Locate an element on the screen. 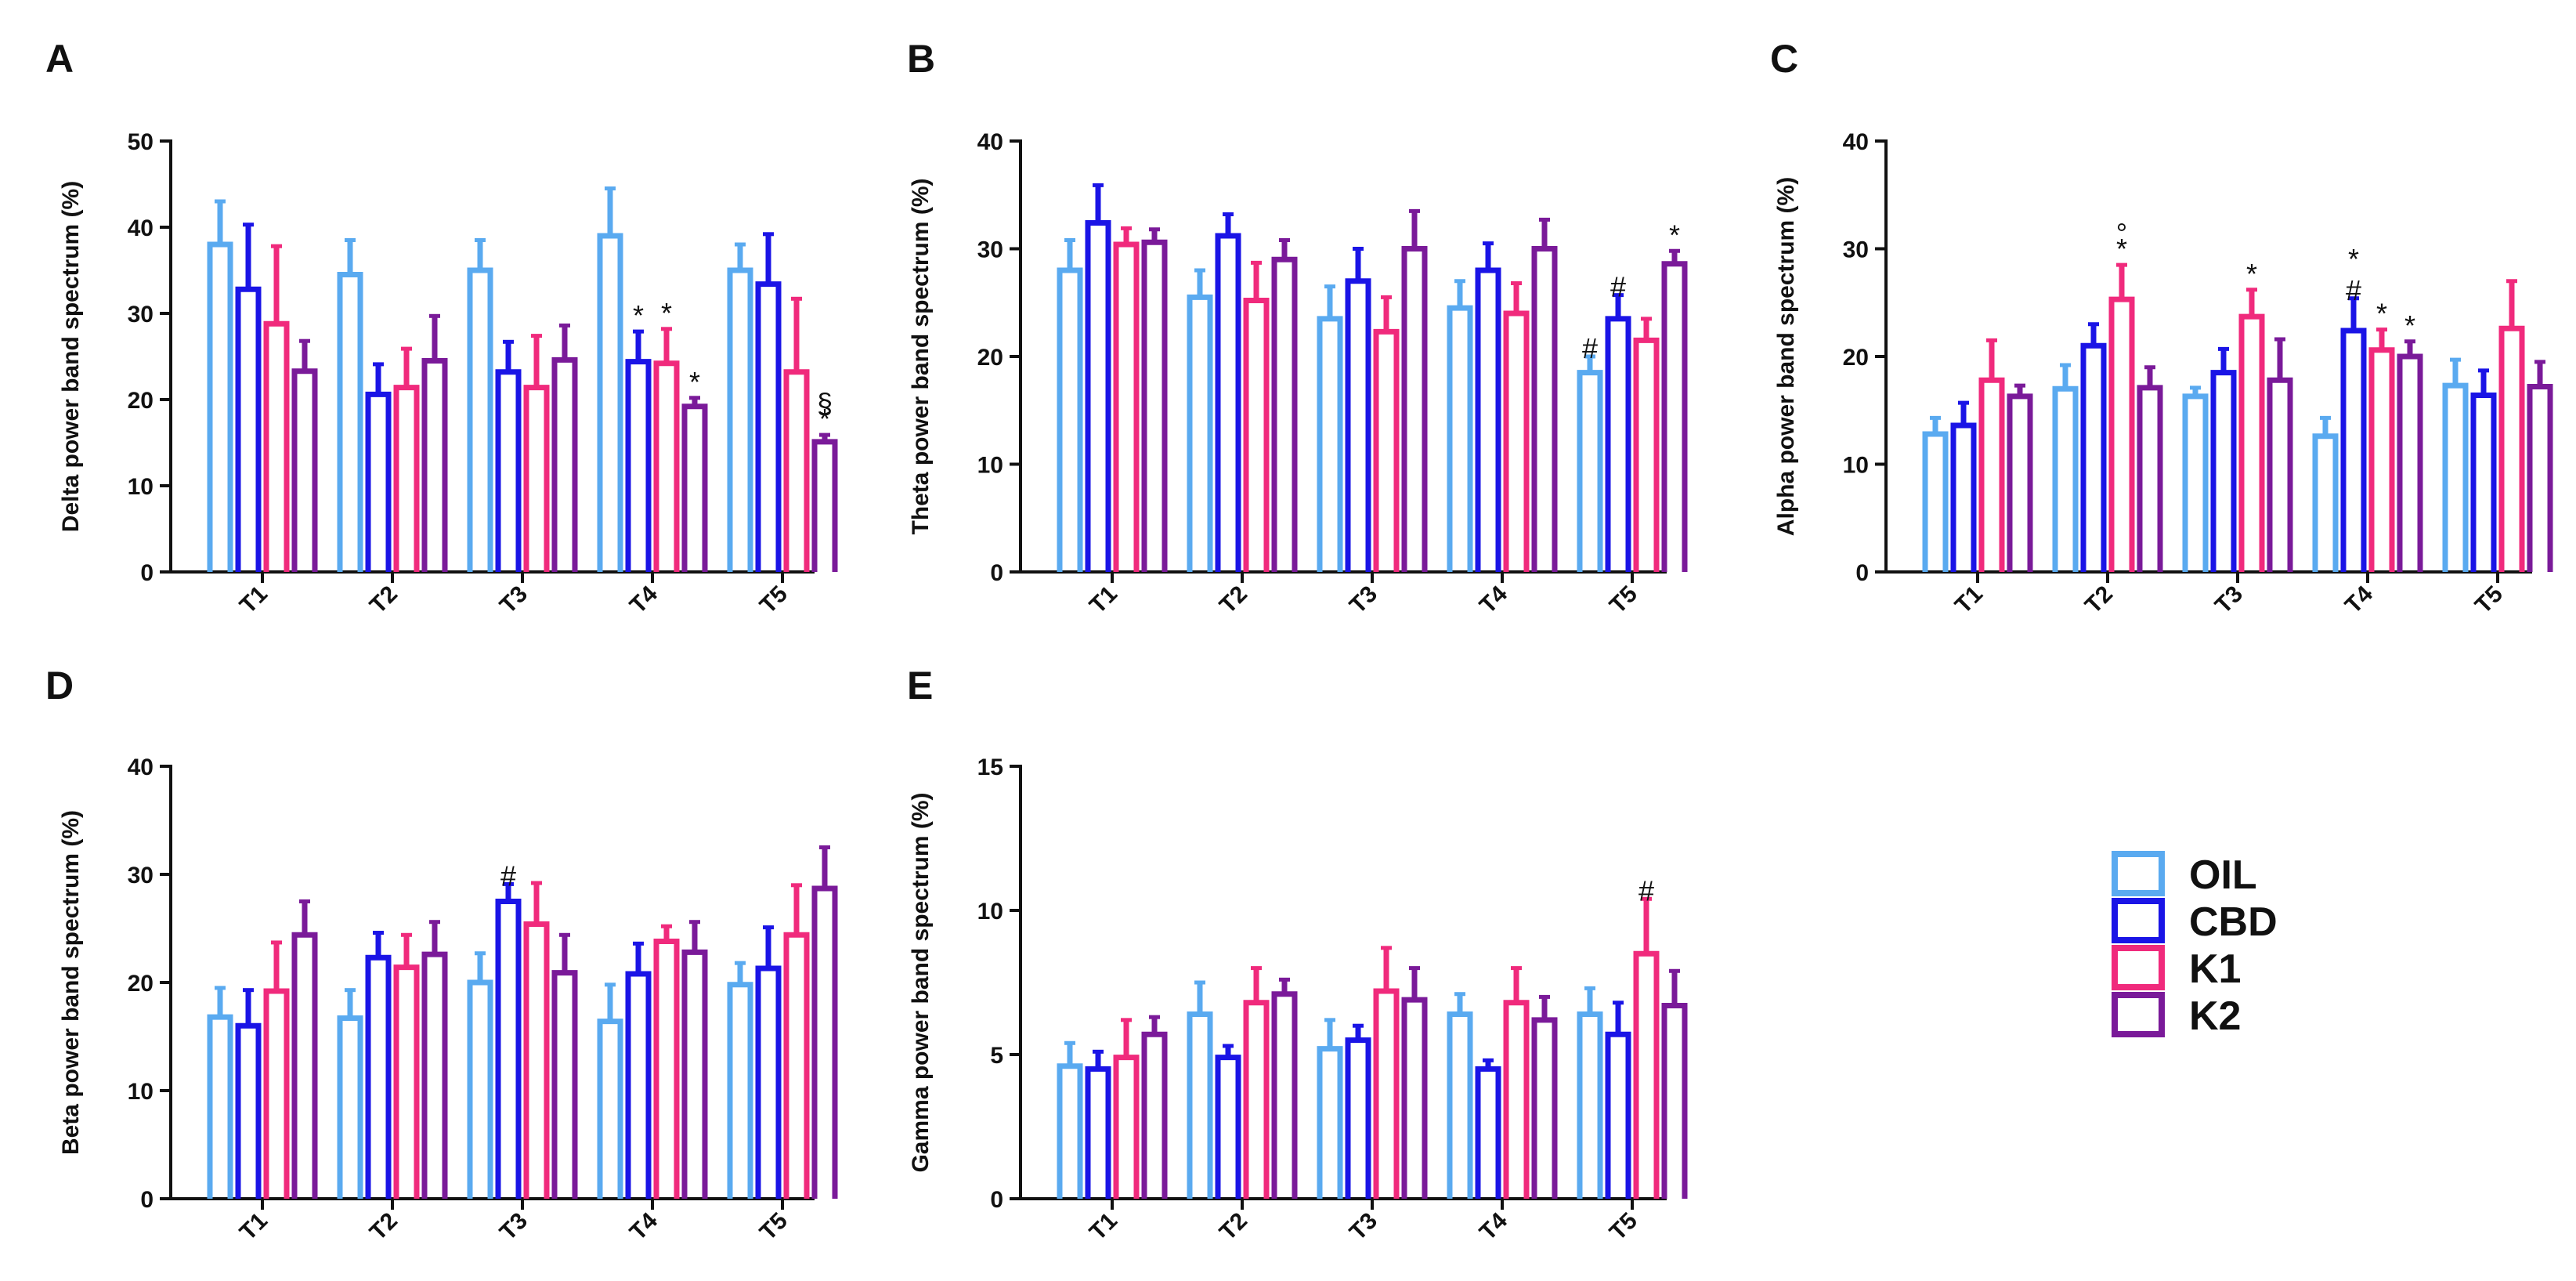 The height and width of the screenshot is (1281, 2576). legend-swatch-cbd is located at coordinates (2138, 920).